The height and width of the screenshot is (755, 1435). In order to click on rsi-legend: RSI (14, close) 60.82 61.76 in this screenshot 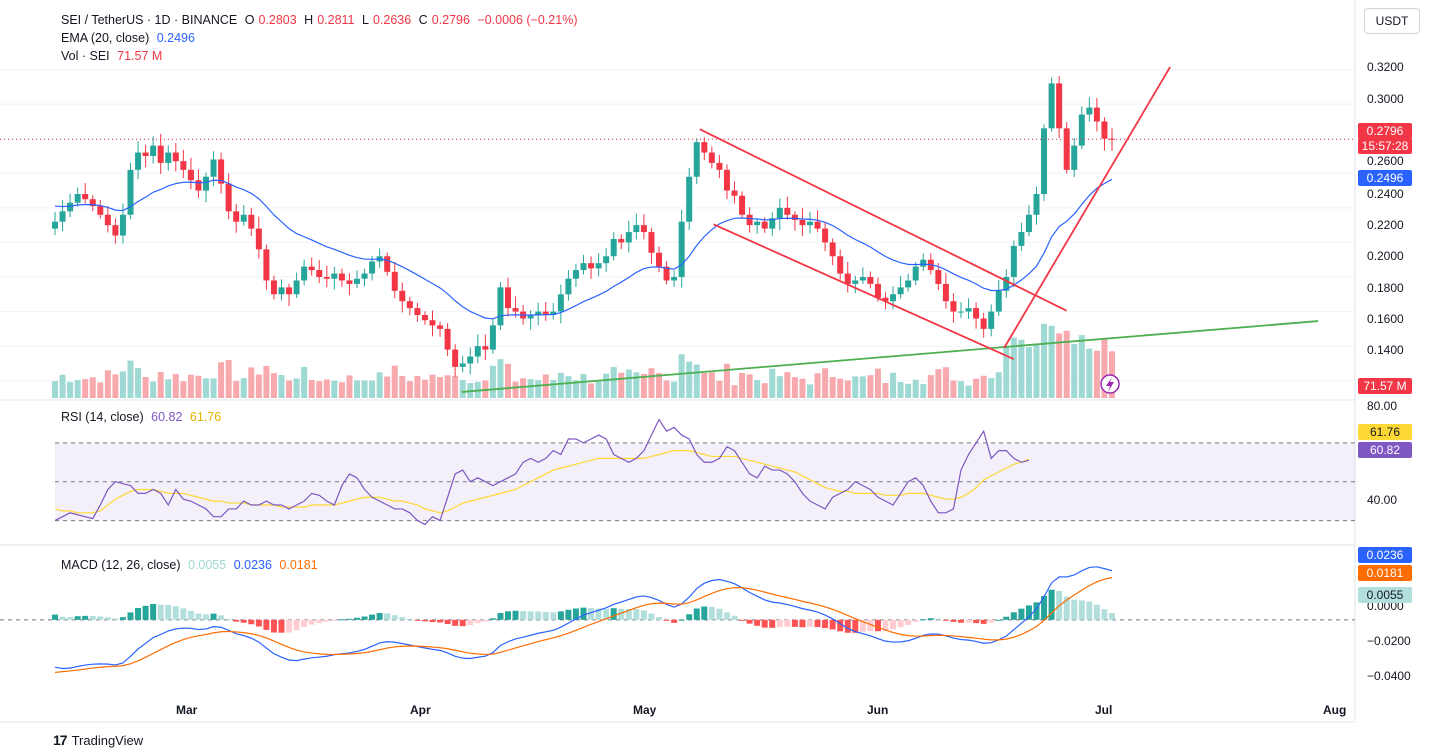, I will do `click(143, 417)`.